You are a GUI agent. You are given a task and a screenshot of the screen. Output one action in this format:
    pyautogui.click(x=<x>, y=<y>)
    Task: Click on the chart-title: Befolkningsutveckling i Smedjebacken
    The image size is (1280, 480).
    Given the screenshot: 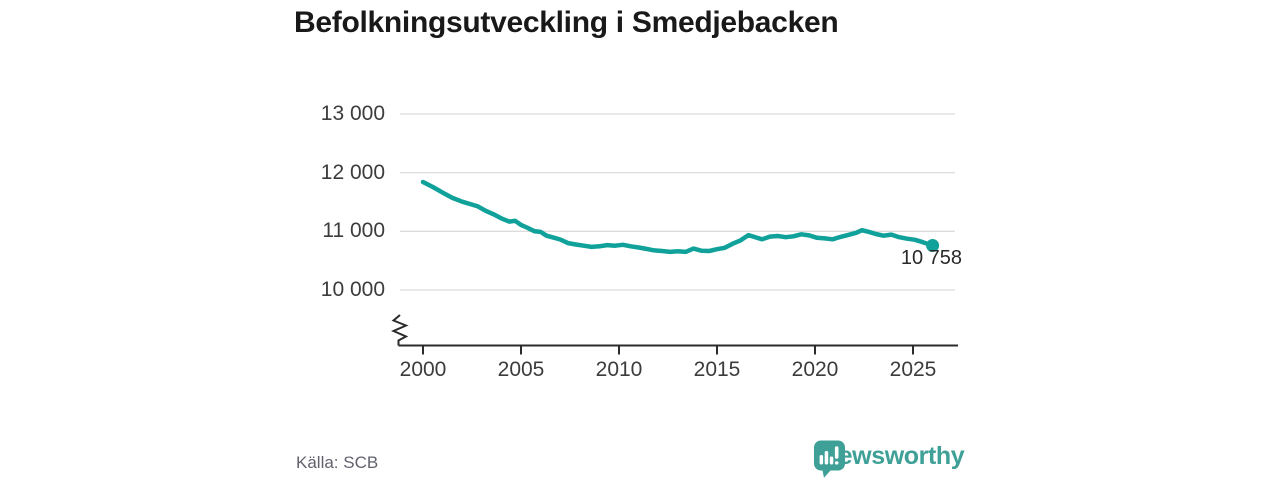 What is the action you would take?
    pyautogui.click(x=566, y=22)
    